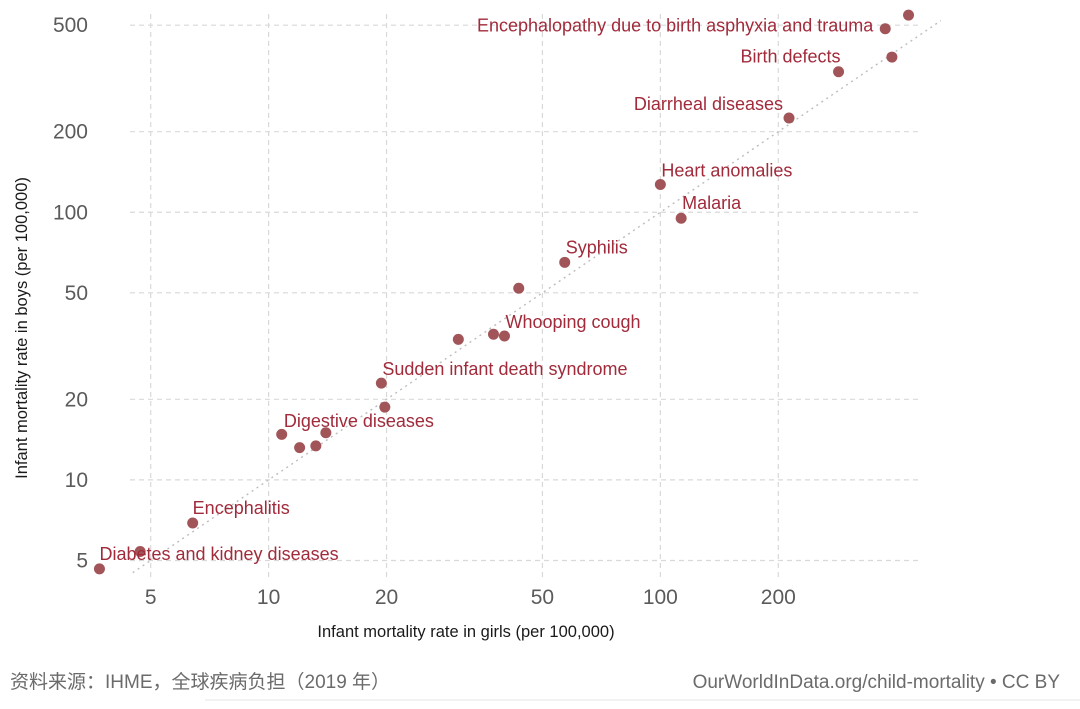  Describe the element at coordinates (791, 57) in the screenshot. I see `point-label: Birth defects` at that location.